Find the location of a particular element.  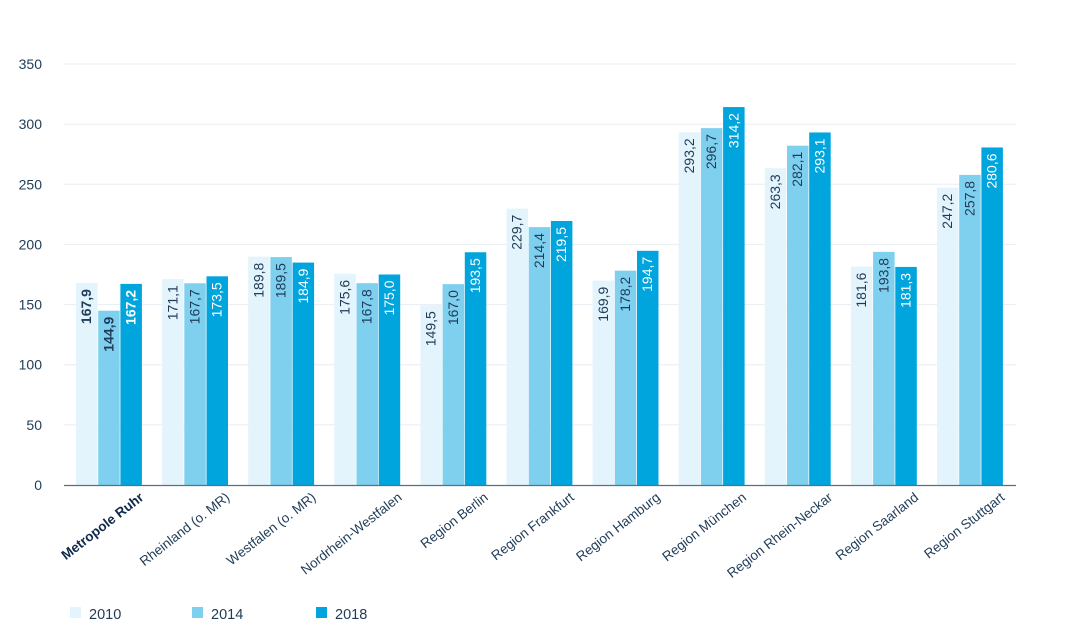

data-label: 167,7 is located at coordinates (195, 306).